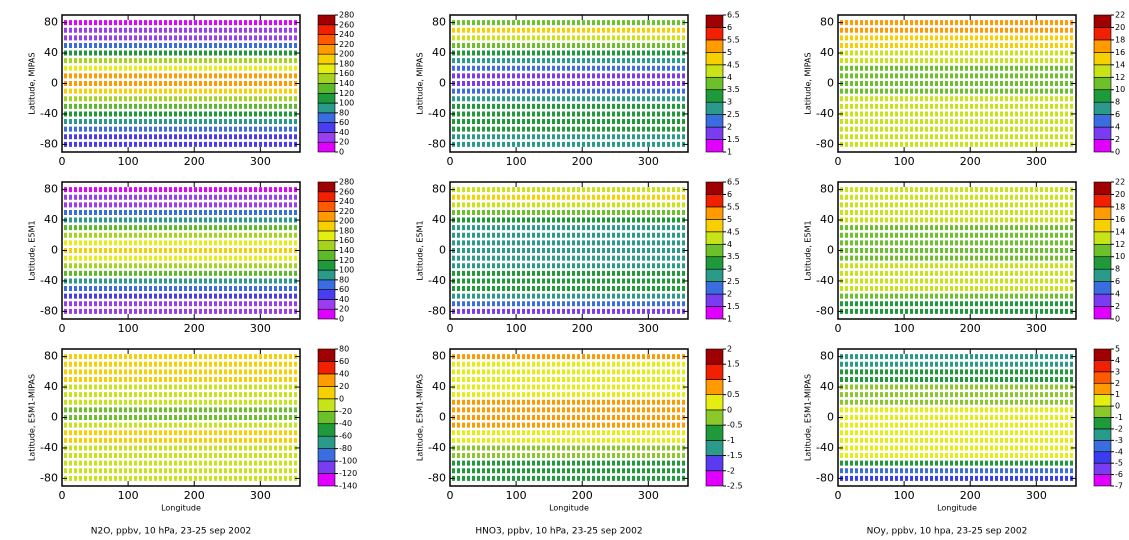 Image resolution: width=1129 pixels, height=540 pixels. What do you see at coordinates (346, 240) in the screenshot?
I see `colorbar-label: 160` at bounding box center [346, 240].